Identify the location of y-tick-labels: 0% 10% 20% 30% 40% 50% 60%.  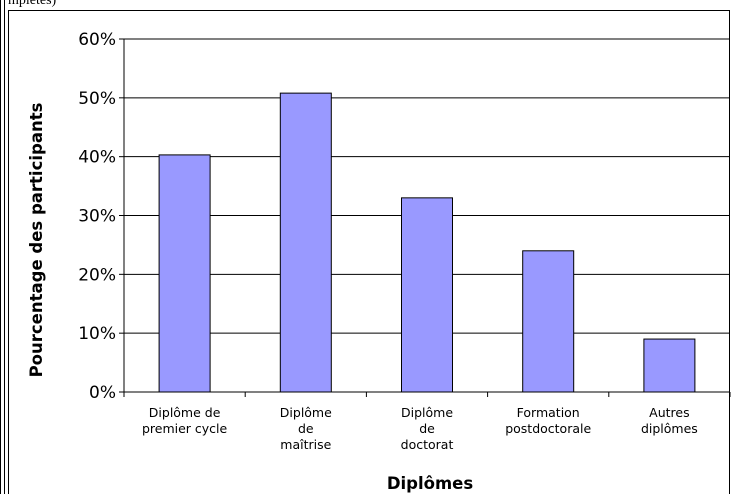
(97, 216).